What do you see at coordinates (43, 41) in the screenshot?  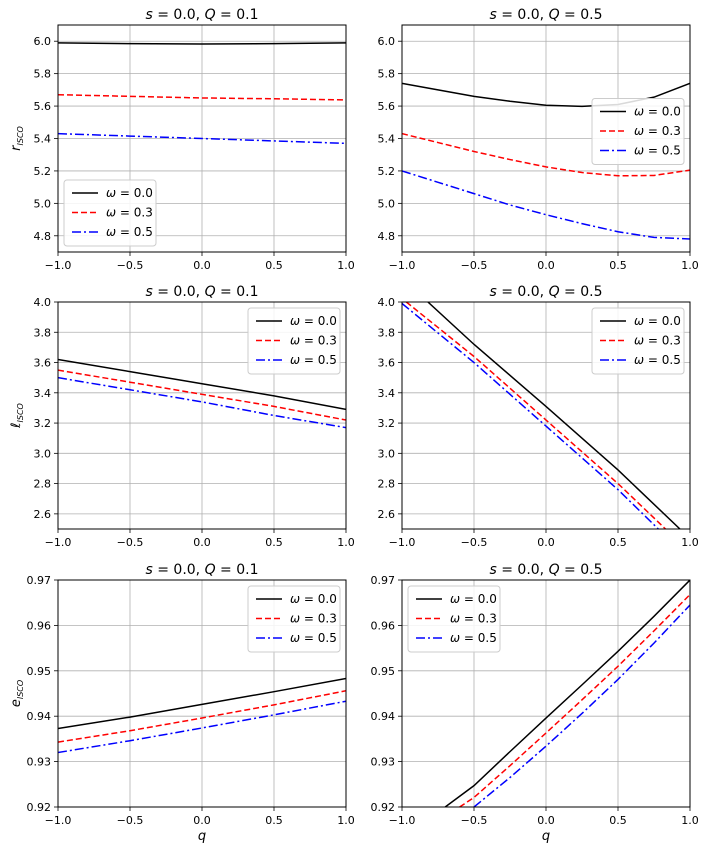 I see `y-tick-label: 6.0` at bounding box center [43, 41].